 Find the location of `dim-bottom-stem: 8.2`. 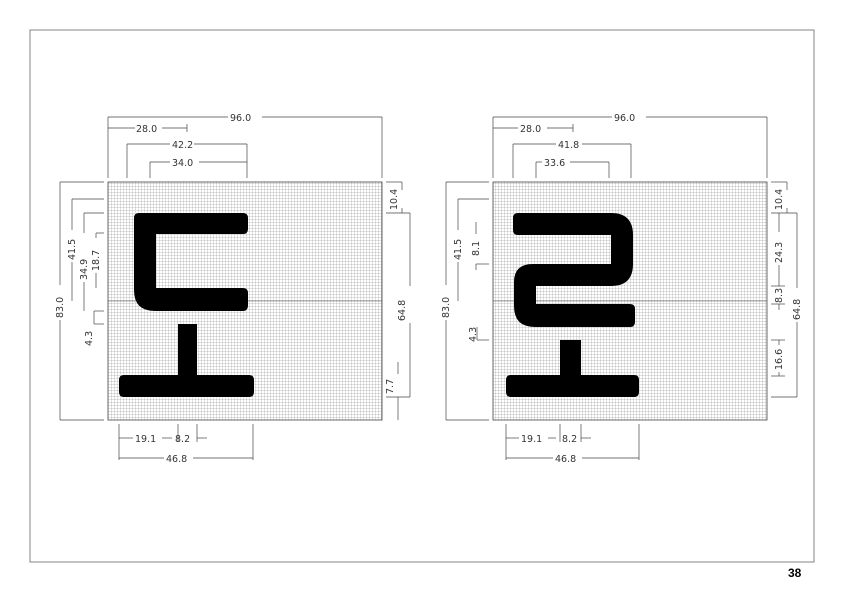

dim-bottom-stem: 8.2 is located at coordinates (182, 439).